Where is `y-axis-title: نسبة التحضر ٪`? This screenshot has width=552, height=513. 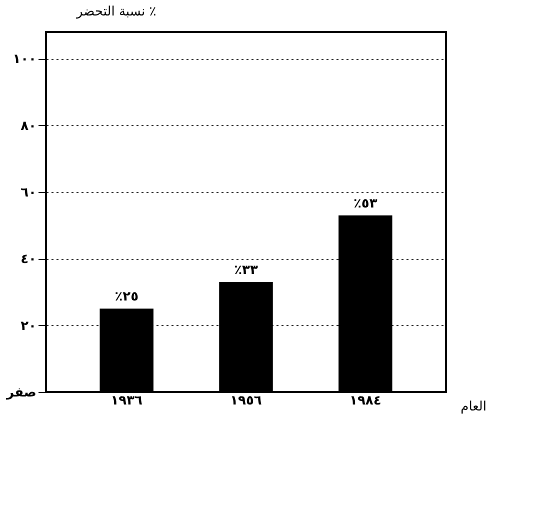
y-axis-title: نسبة التحضر ٪ is located at coordinates (116, 12).